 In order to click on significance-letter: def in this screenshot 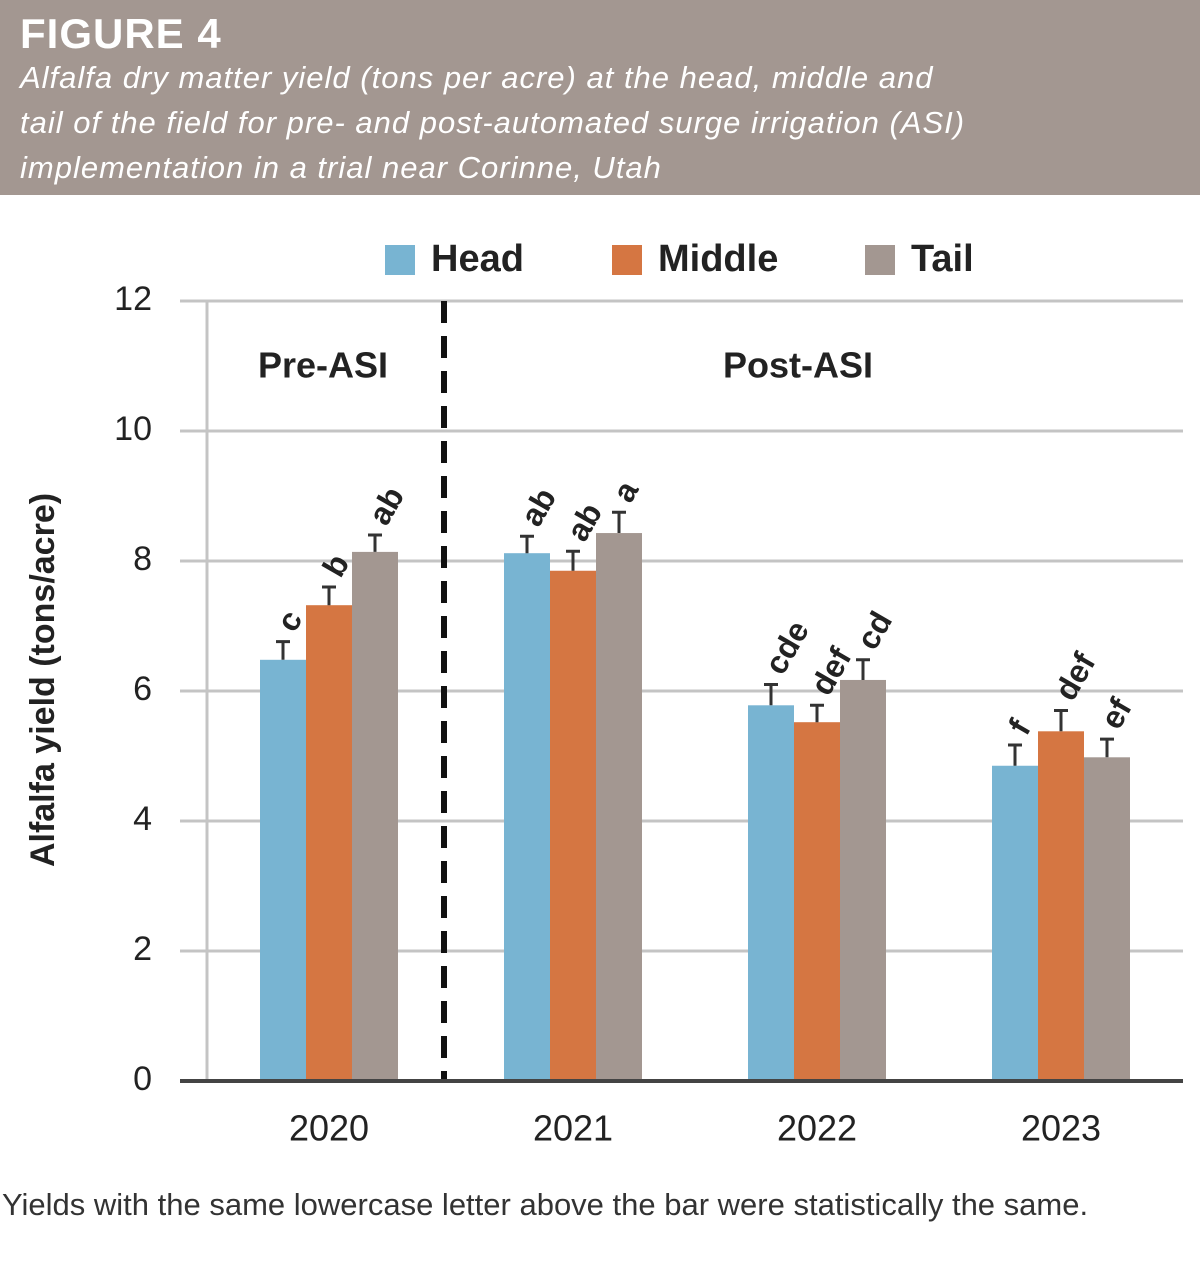, I will do `click(1074, 676)`.